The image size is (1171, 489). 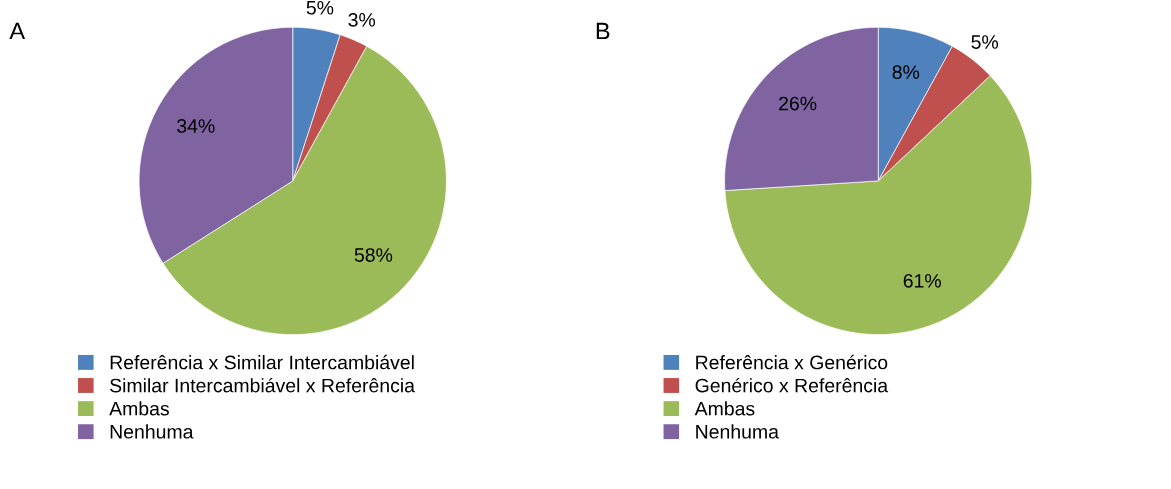 I want to click on data-label: 26%, so click(x=798, y=103).